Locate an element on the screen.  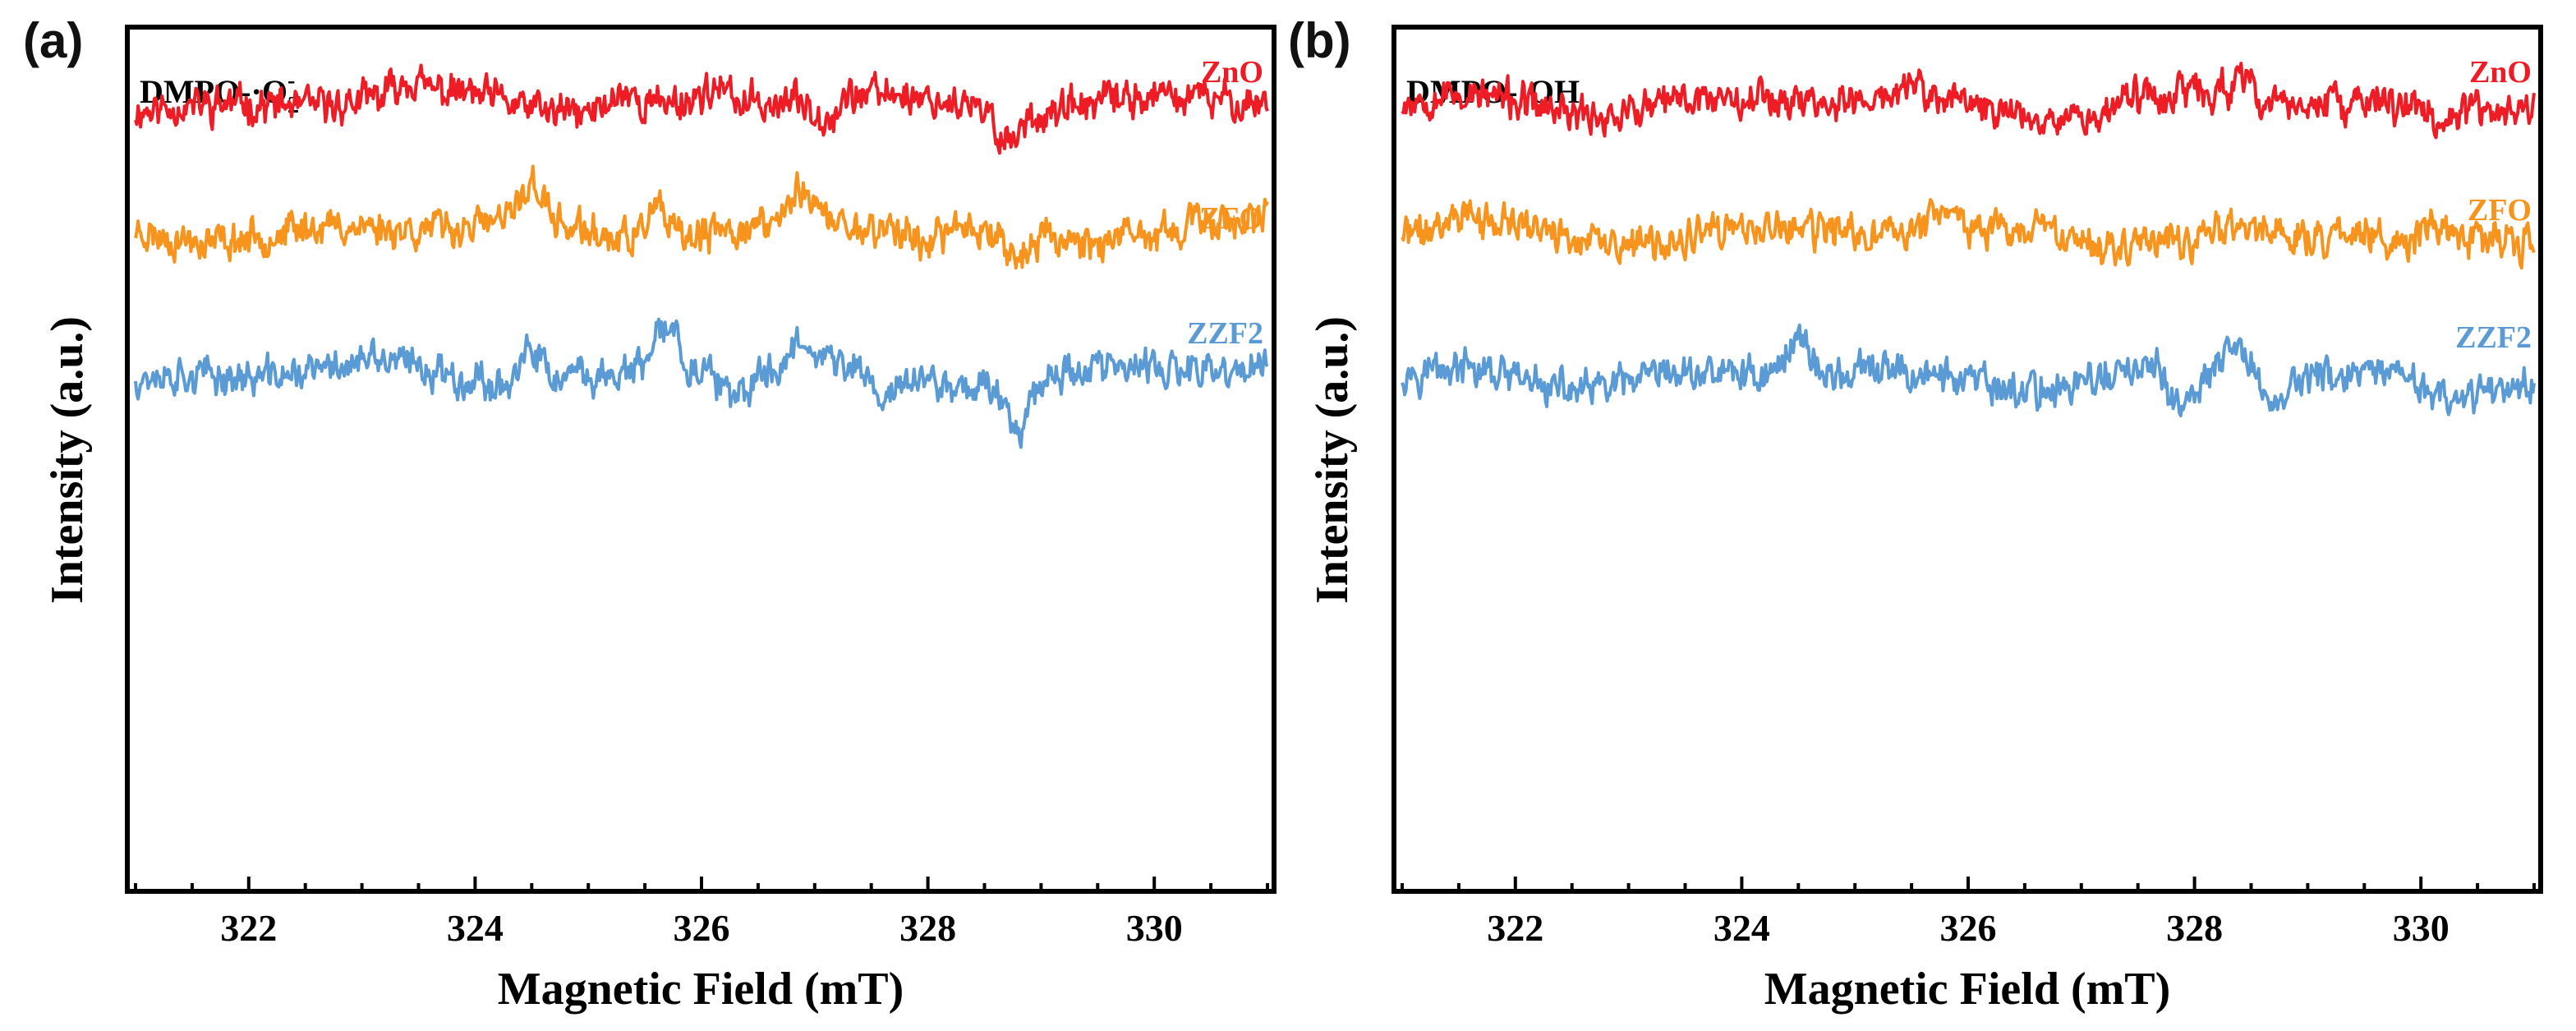
x-tick-label-a-322: 322 is located at coordinates (248, 928).